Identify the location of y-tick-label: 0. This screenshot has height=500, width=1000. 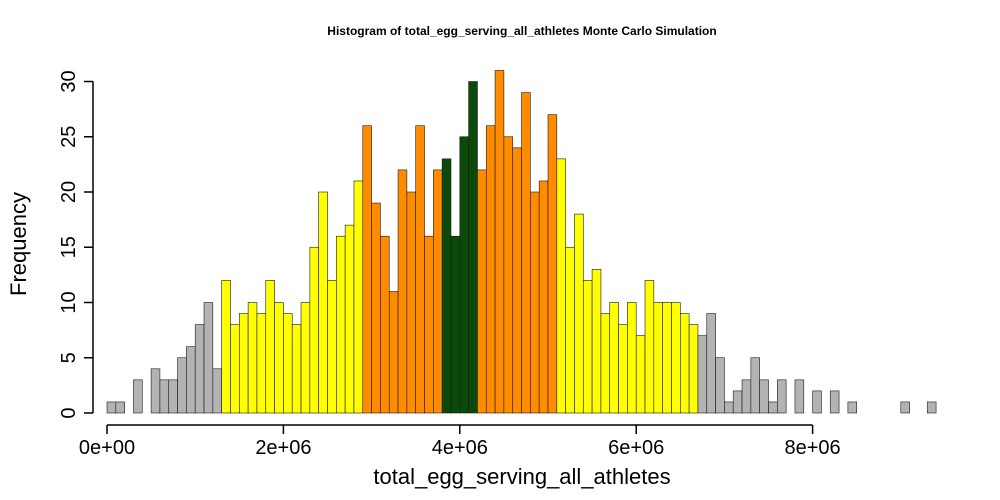
(69, 412).